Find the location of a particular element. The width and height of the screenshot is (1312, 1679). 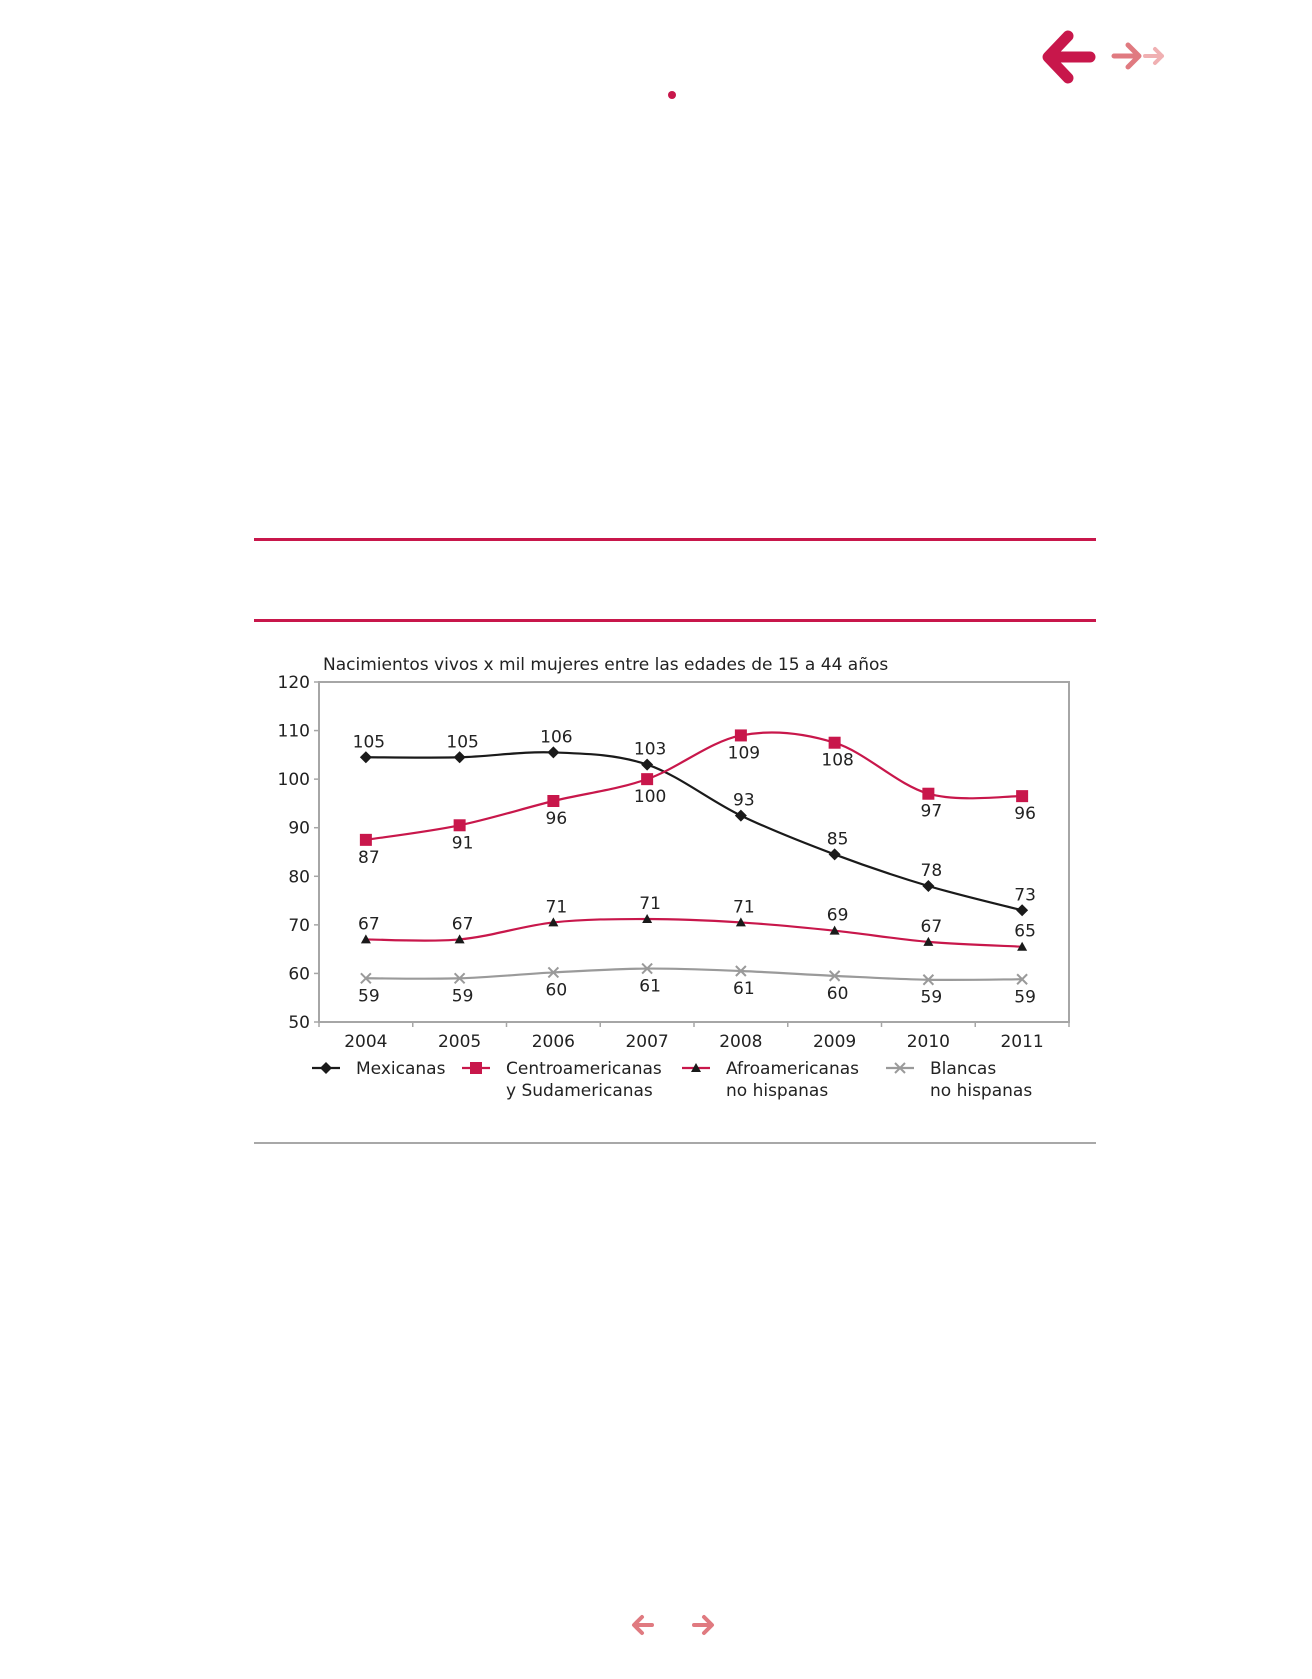

series-2-data-label: 100 is located at coordinates (650, 797).